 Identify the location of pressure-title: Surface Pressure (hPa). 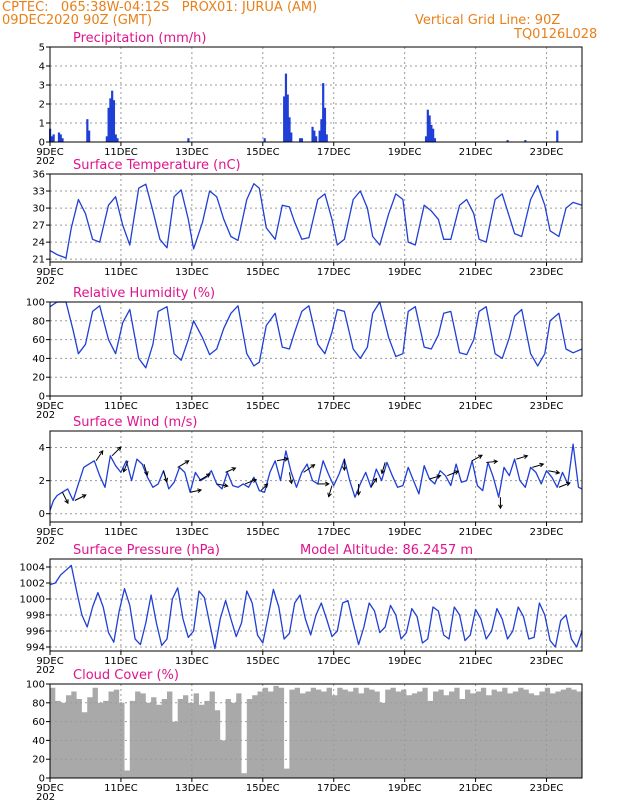
(146, 550).